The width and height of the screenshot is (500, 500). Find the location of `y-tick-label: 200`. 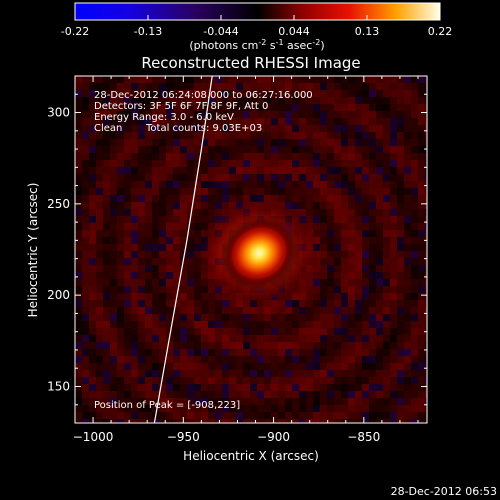

y-tick-label: 200 is located at coordinates (58, 295).